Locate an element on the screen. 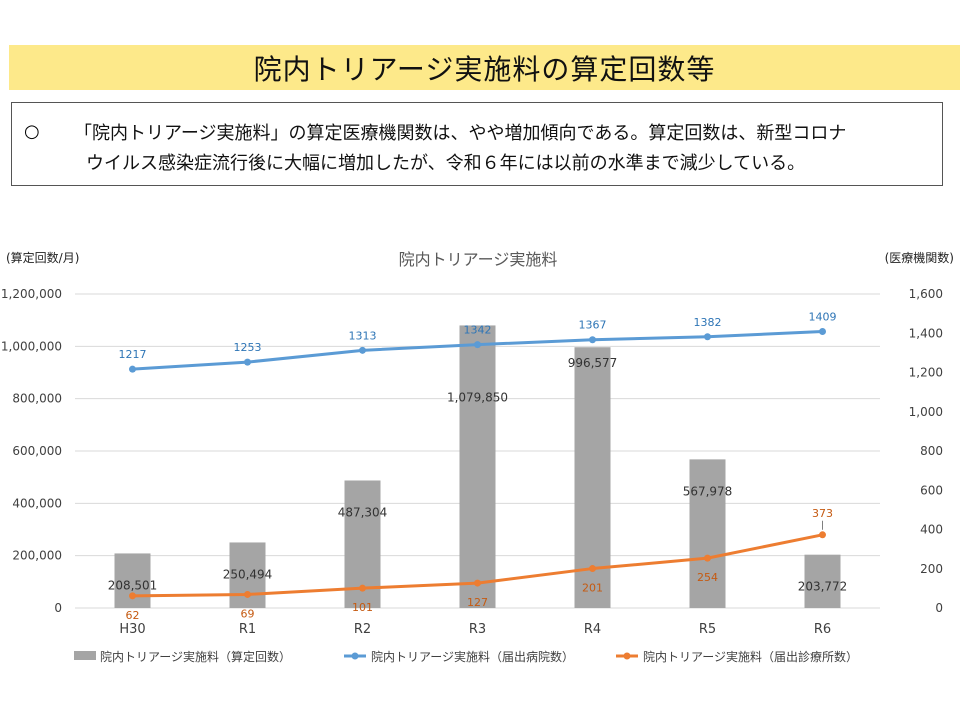  y-right-tick-label: 200 is located at coordinates (931, 569).